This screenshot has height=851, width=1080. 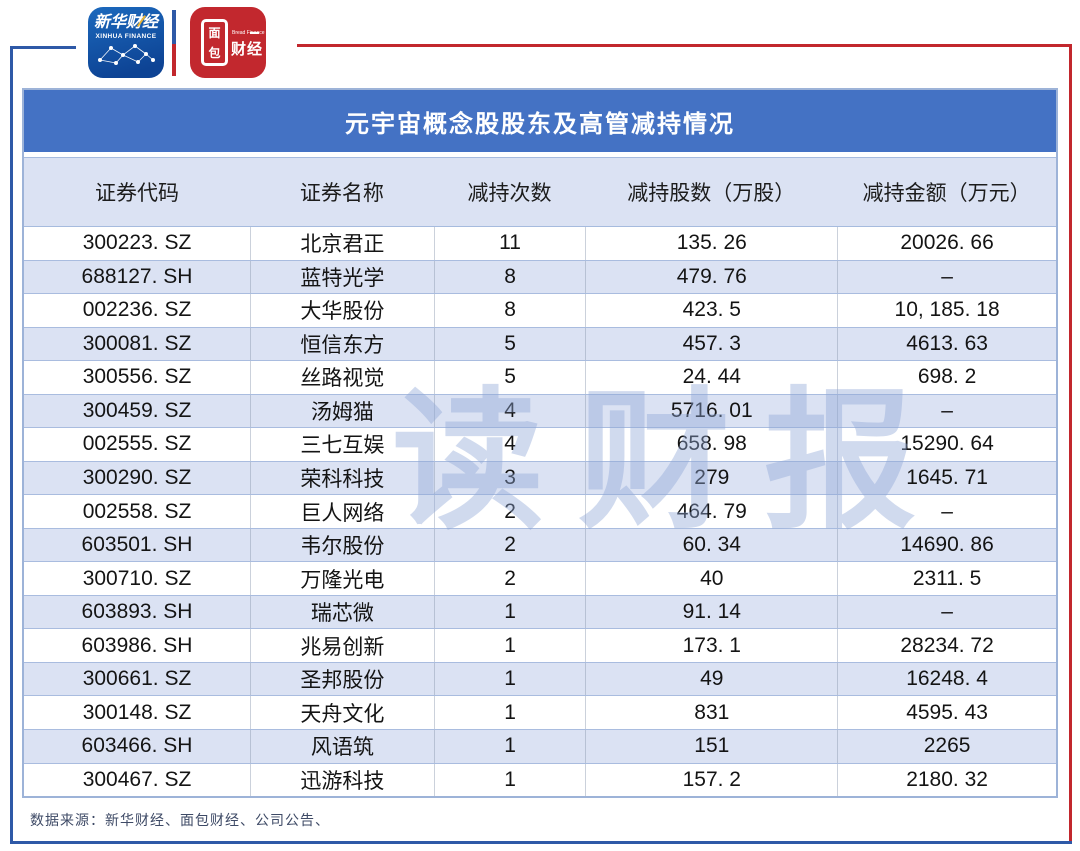 What do you see at coordinates (247, 49) in the screenshot?
I see `bread-logo-wordmark: 财经` at bounding box center [247, 49].